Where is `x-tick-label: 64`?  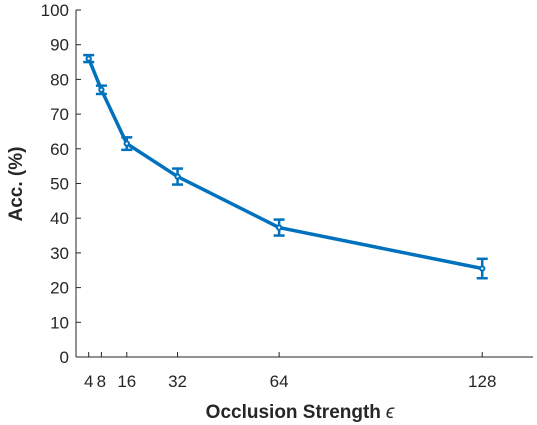
x-tick-label: 64 is located at coordinates (279, 381).